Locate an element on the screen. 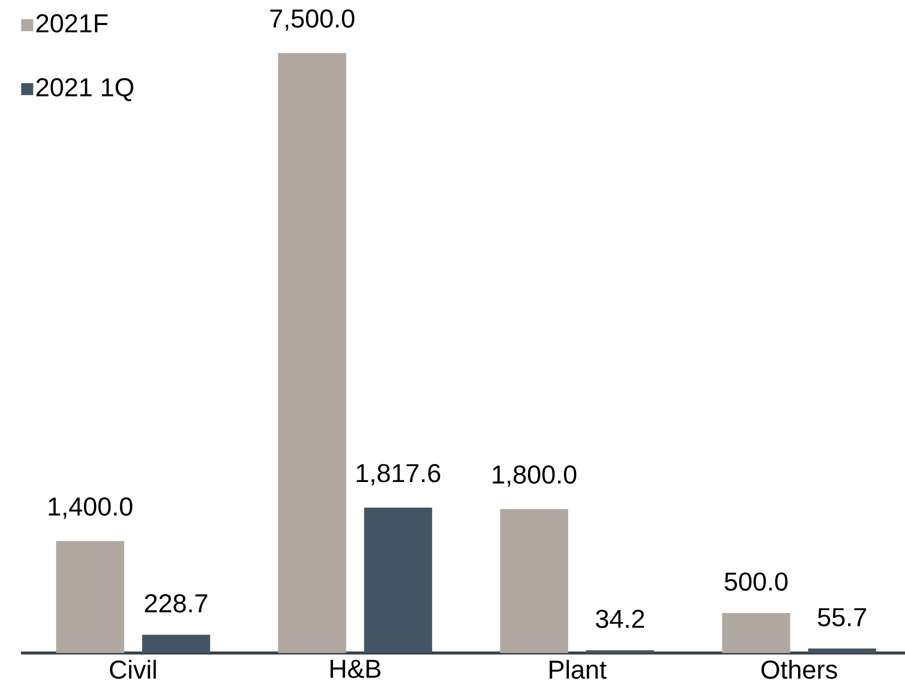 The image size is (905, 697). data-label: 1,800.0 is located at coordinates (534, 476).